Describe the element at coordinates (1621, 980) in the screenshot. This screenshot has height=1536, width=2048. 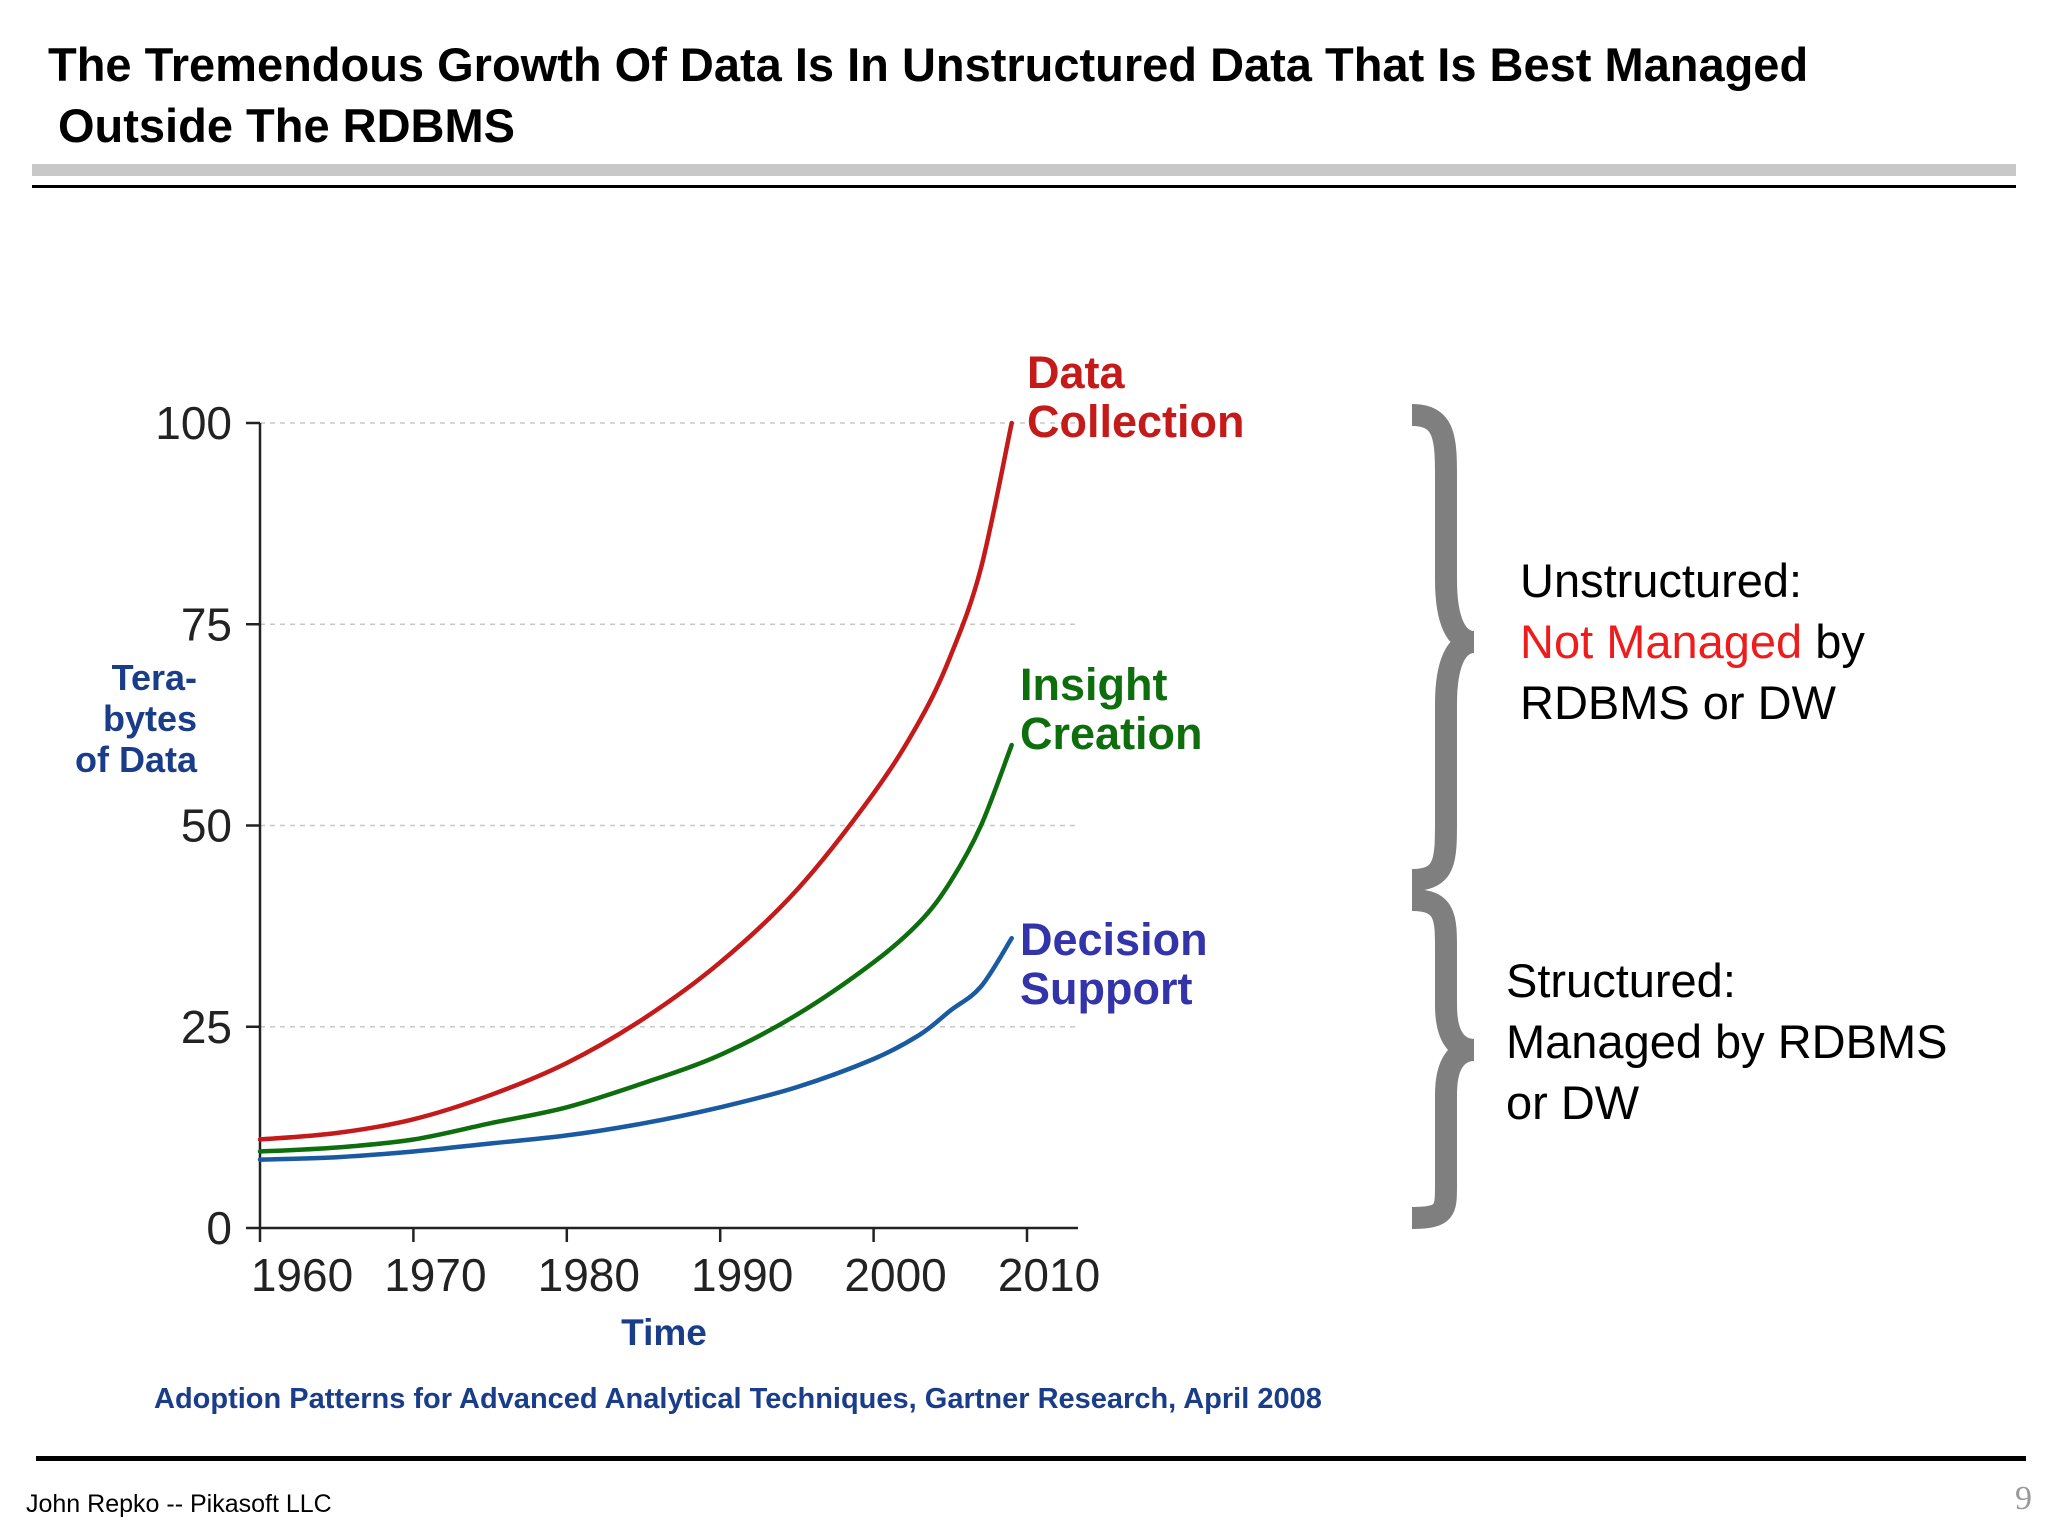
I see `structured-heading: Structured:` at that location.